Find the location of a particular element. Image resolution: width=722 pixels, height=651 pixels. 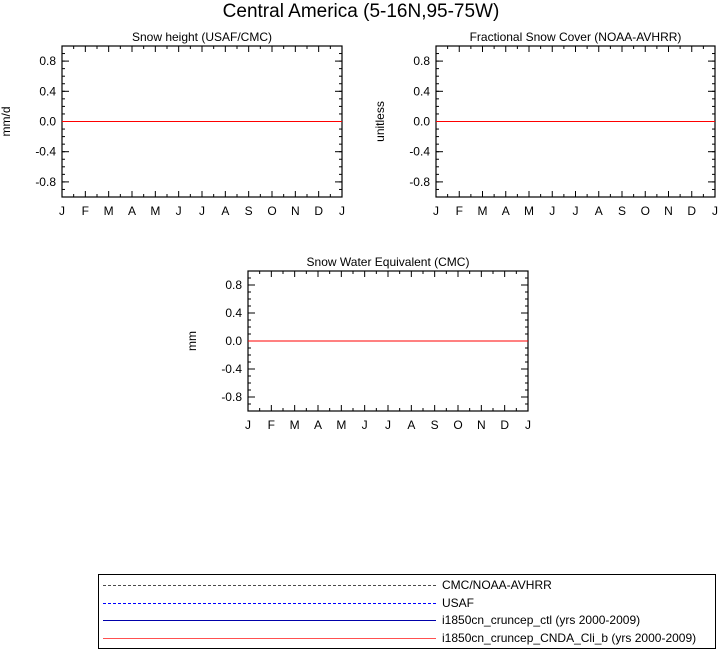

y-axis-label: mm/d is located at coordinates (6, 122).